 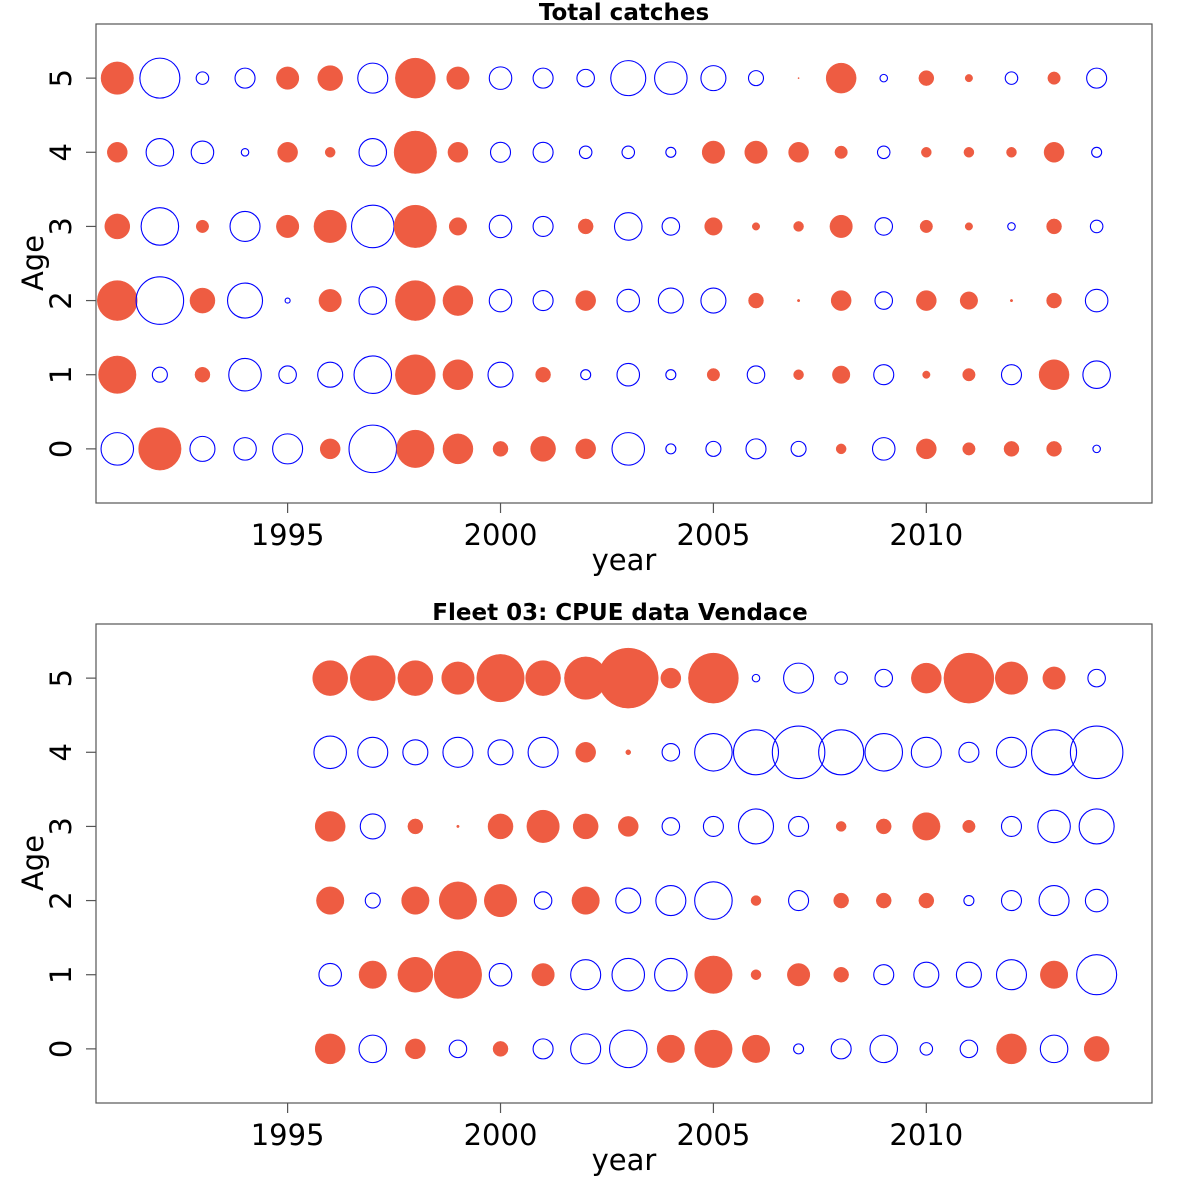 What do you see at coordinates (619, 613) in the screenshot?
I see `chart-title: Fleet 03: CPUE data Vendace` at bounding box center [619, 613].